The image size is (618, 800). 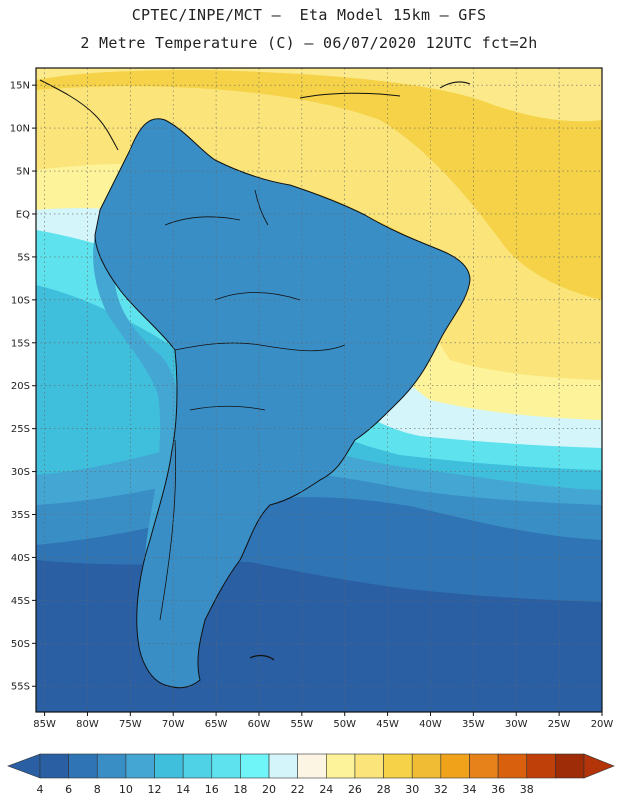 What do you see at coordinates (355, 789) in the screenshot?
I see `colorbar-tick-label: 26` at bounding box center [355, 789].